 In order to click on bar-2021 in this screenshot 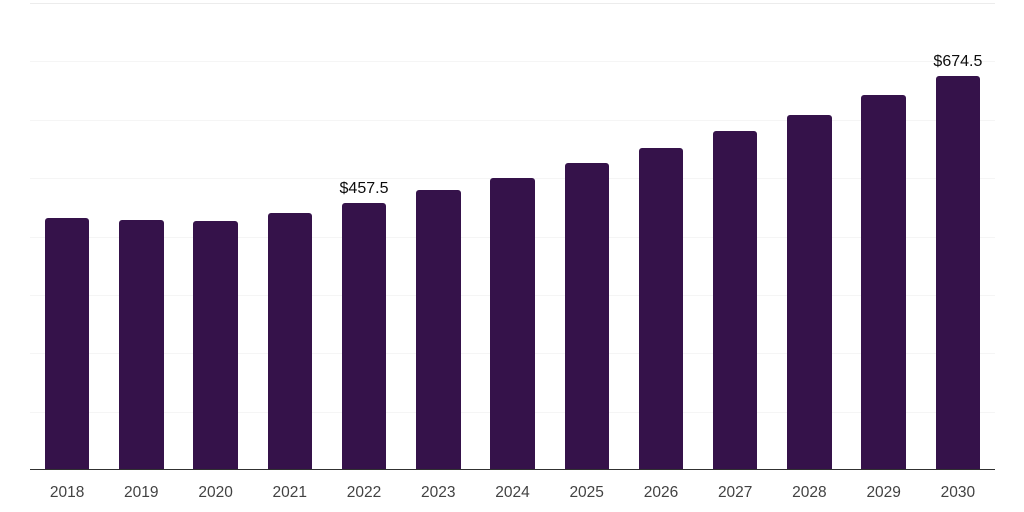, I will do `click(290, 341)`.